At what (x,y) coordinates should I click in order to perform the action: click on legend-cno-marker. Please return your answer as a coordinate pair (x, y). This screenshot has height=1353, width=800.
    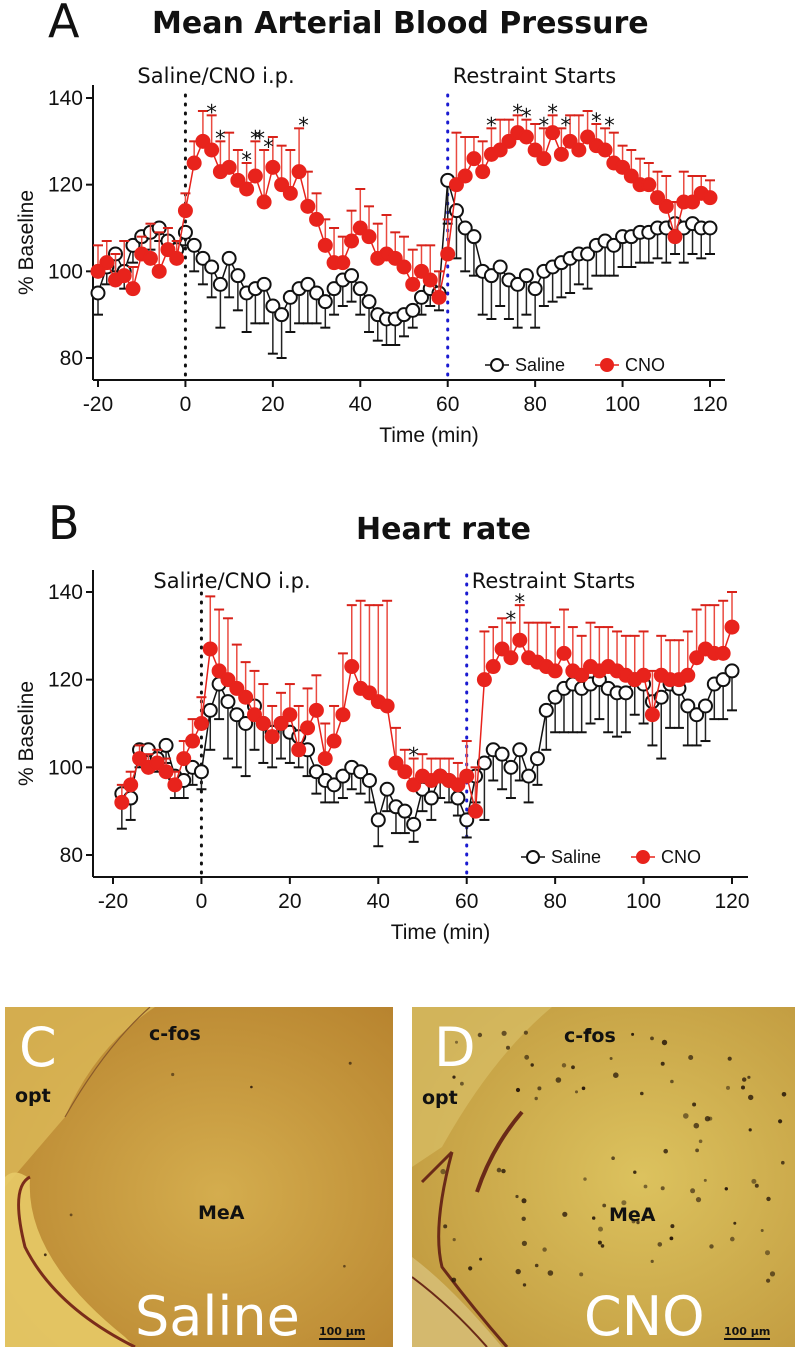
    Looking at the image, I should click on (643, 857).